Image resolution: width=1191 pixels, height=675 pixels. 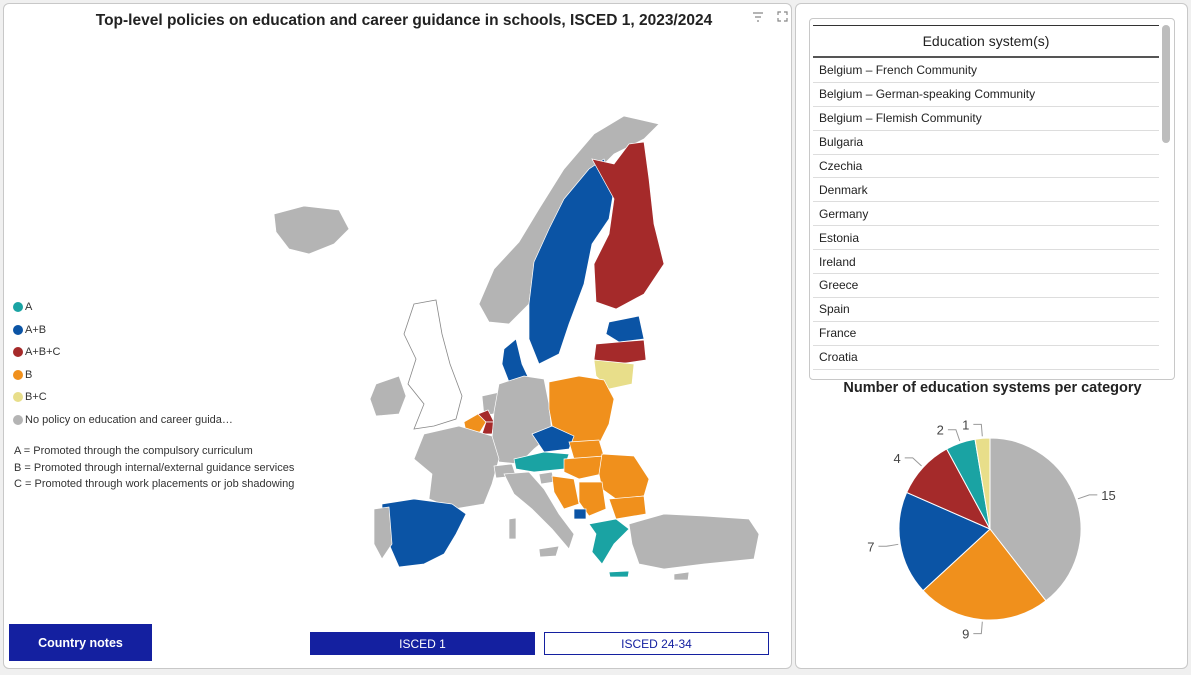 I want to click on table-row: Ireland, so click(x=986, y=262).